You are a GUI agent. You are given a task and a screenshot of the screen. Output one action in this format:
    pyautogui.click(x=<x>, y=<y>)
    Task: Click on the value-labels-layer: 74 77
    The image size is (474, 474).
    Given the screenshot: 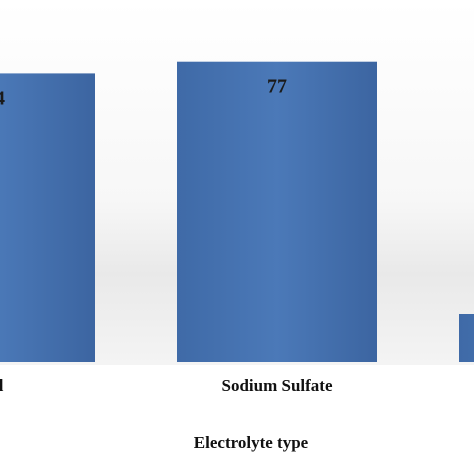 What is the action you would take?
    pyautogui.click(x=143, y=93)
    